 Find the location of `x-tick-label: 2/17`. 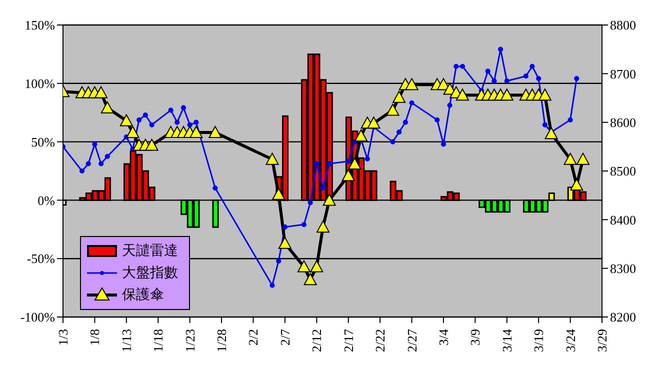

x-tick-label: 2/17 is located at coordinates (348, 340).